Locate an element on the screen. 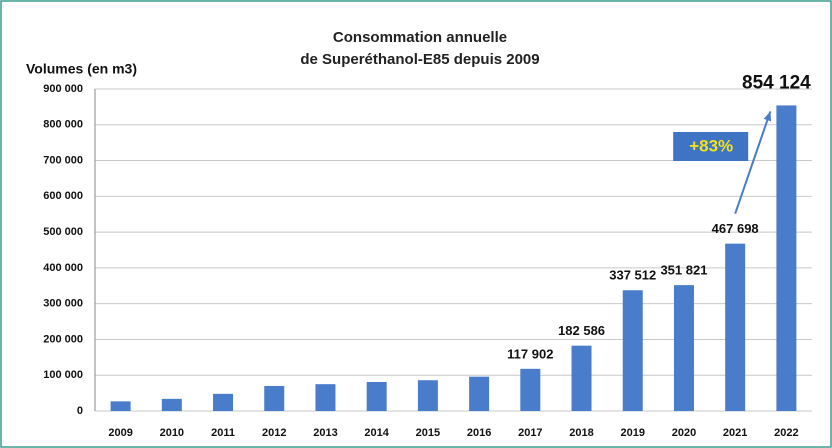  y-tick-label: 100 000 is located at coordinates (63, 375).